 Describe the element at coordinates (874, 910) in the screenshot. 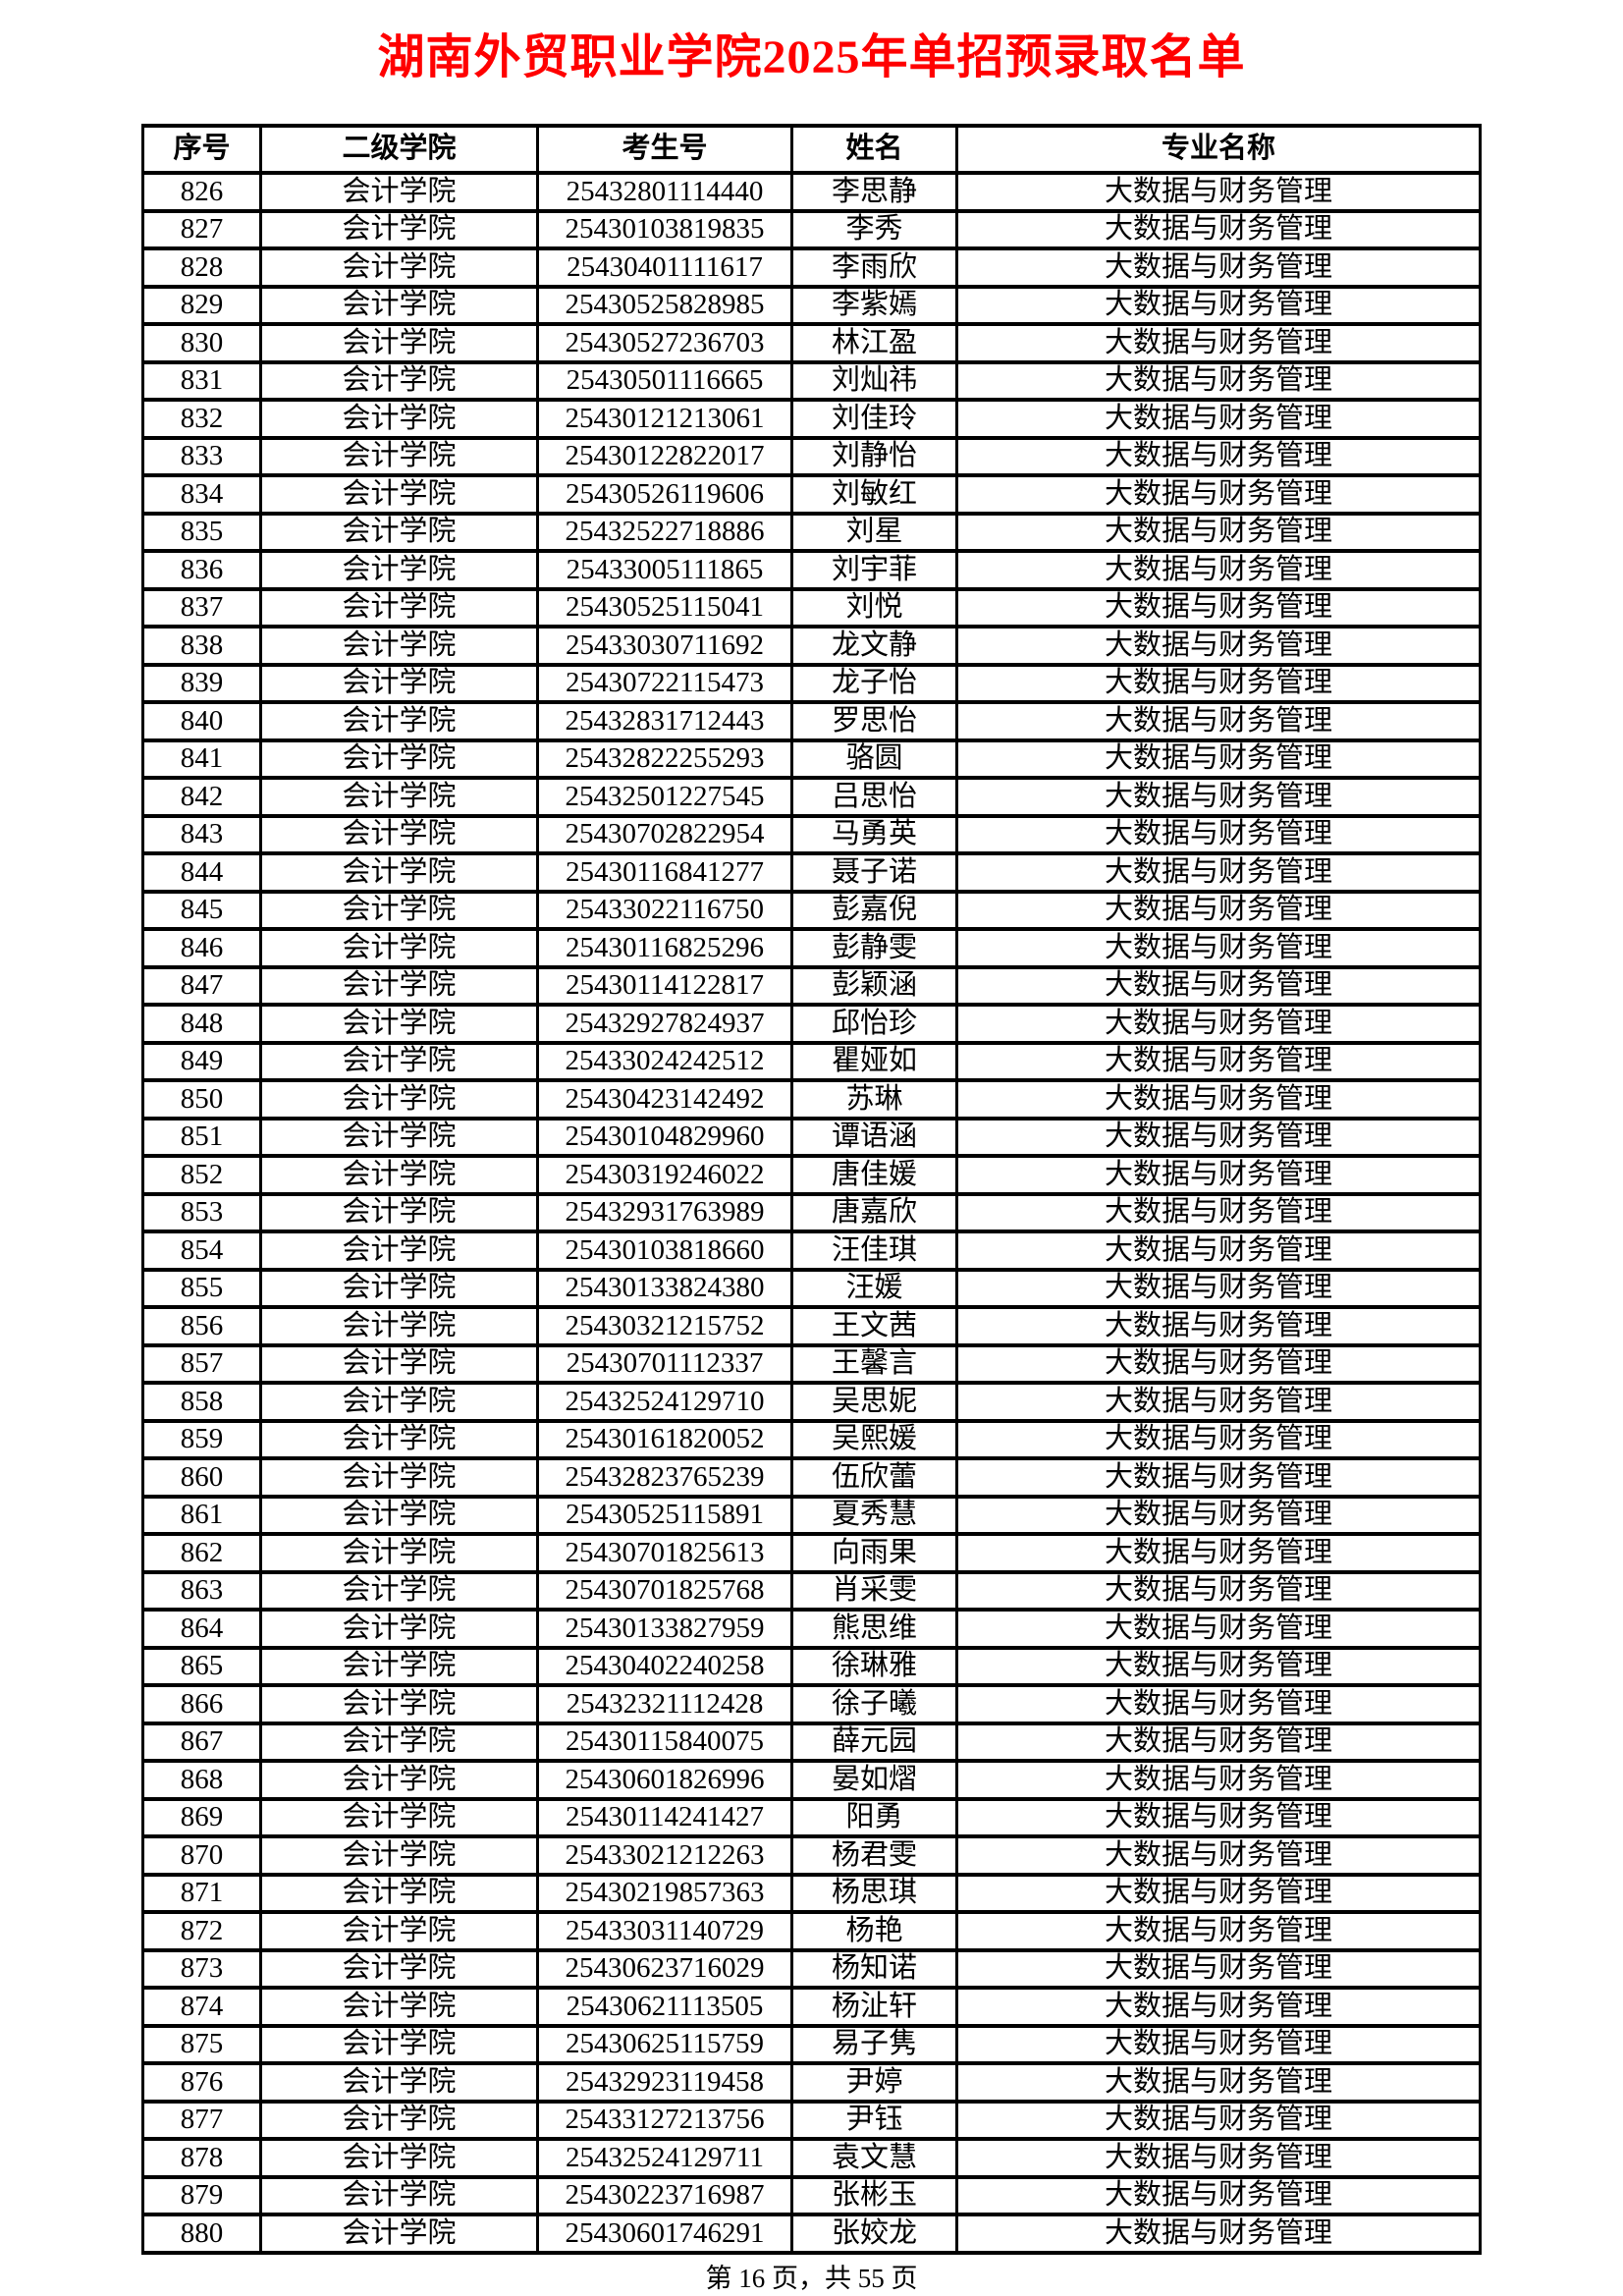

I see `cell-name: 彭嘉倪` at that location.